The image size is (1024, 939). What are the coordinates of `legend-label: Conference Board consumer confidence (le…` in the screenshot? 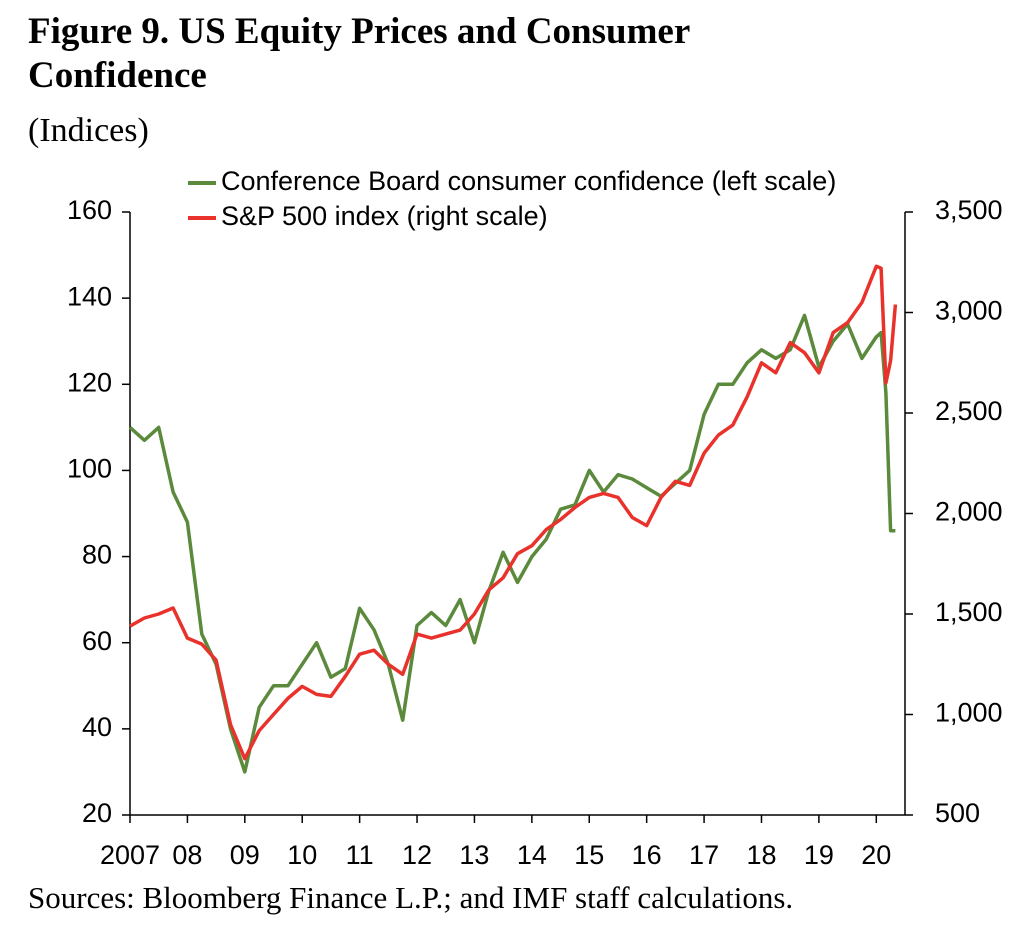 It's located at (528, 181).